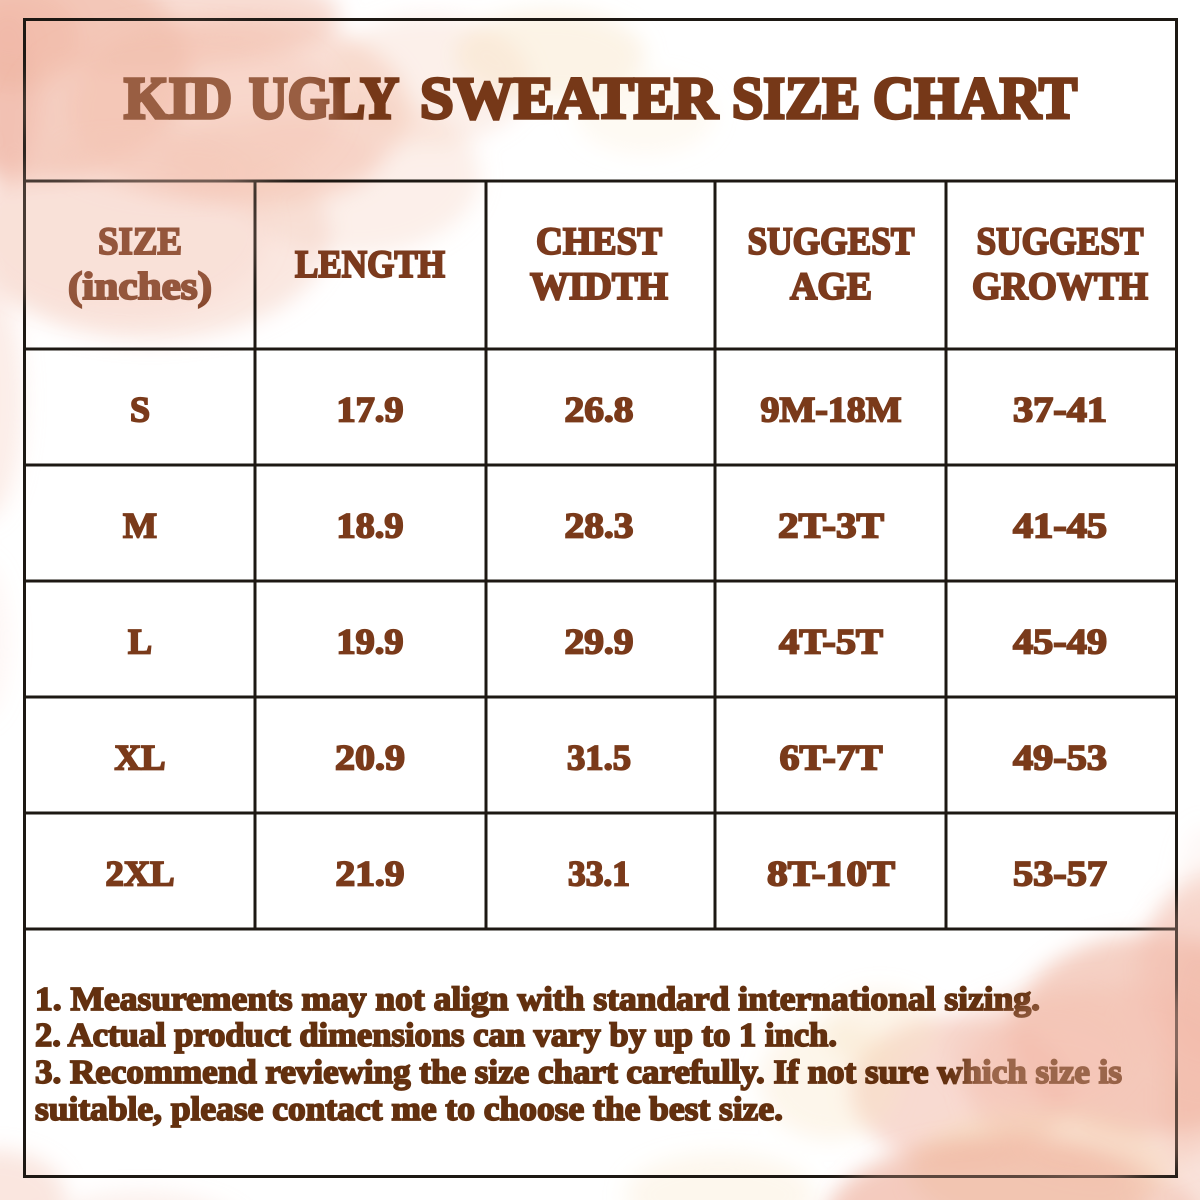 This screenshot has height=1200, width=1200. I want to click on svg-text: 41-45, so click(1060, 526).